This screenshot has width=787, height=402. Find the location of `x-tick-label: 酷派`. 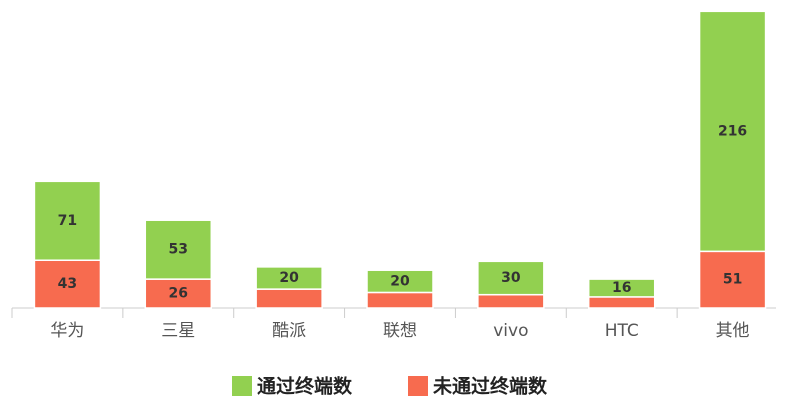

x-tick-label: 酷派 is located at coordinates (289, 331).